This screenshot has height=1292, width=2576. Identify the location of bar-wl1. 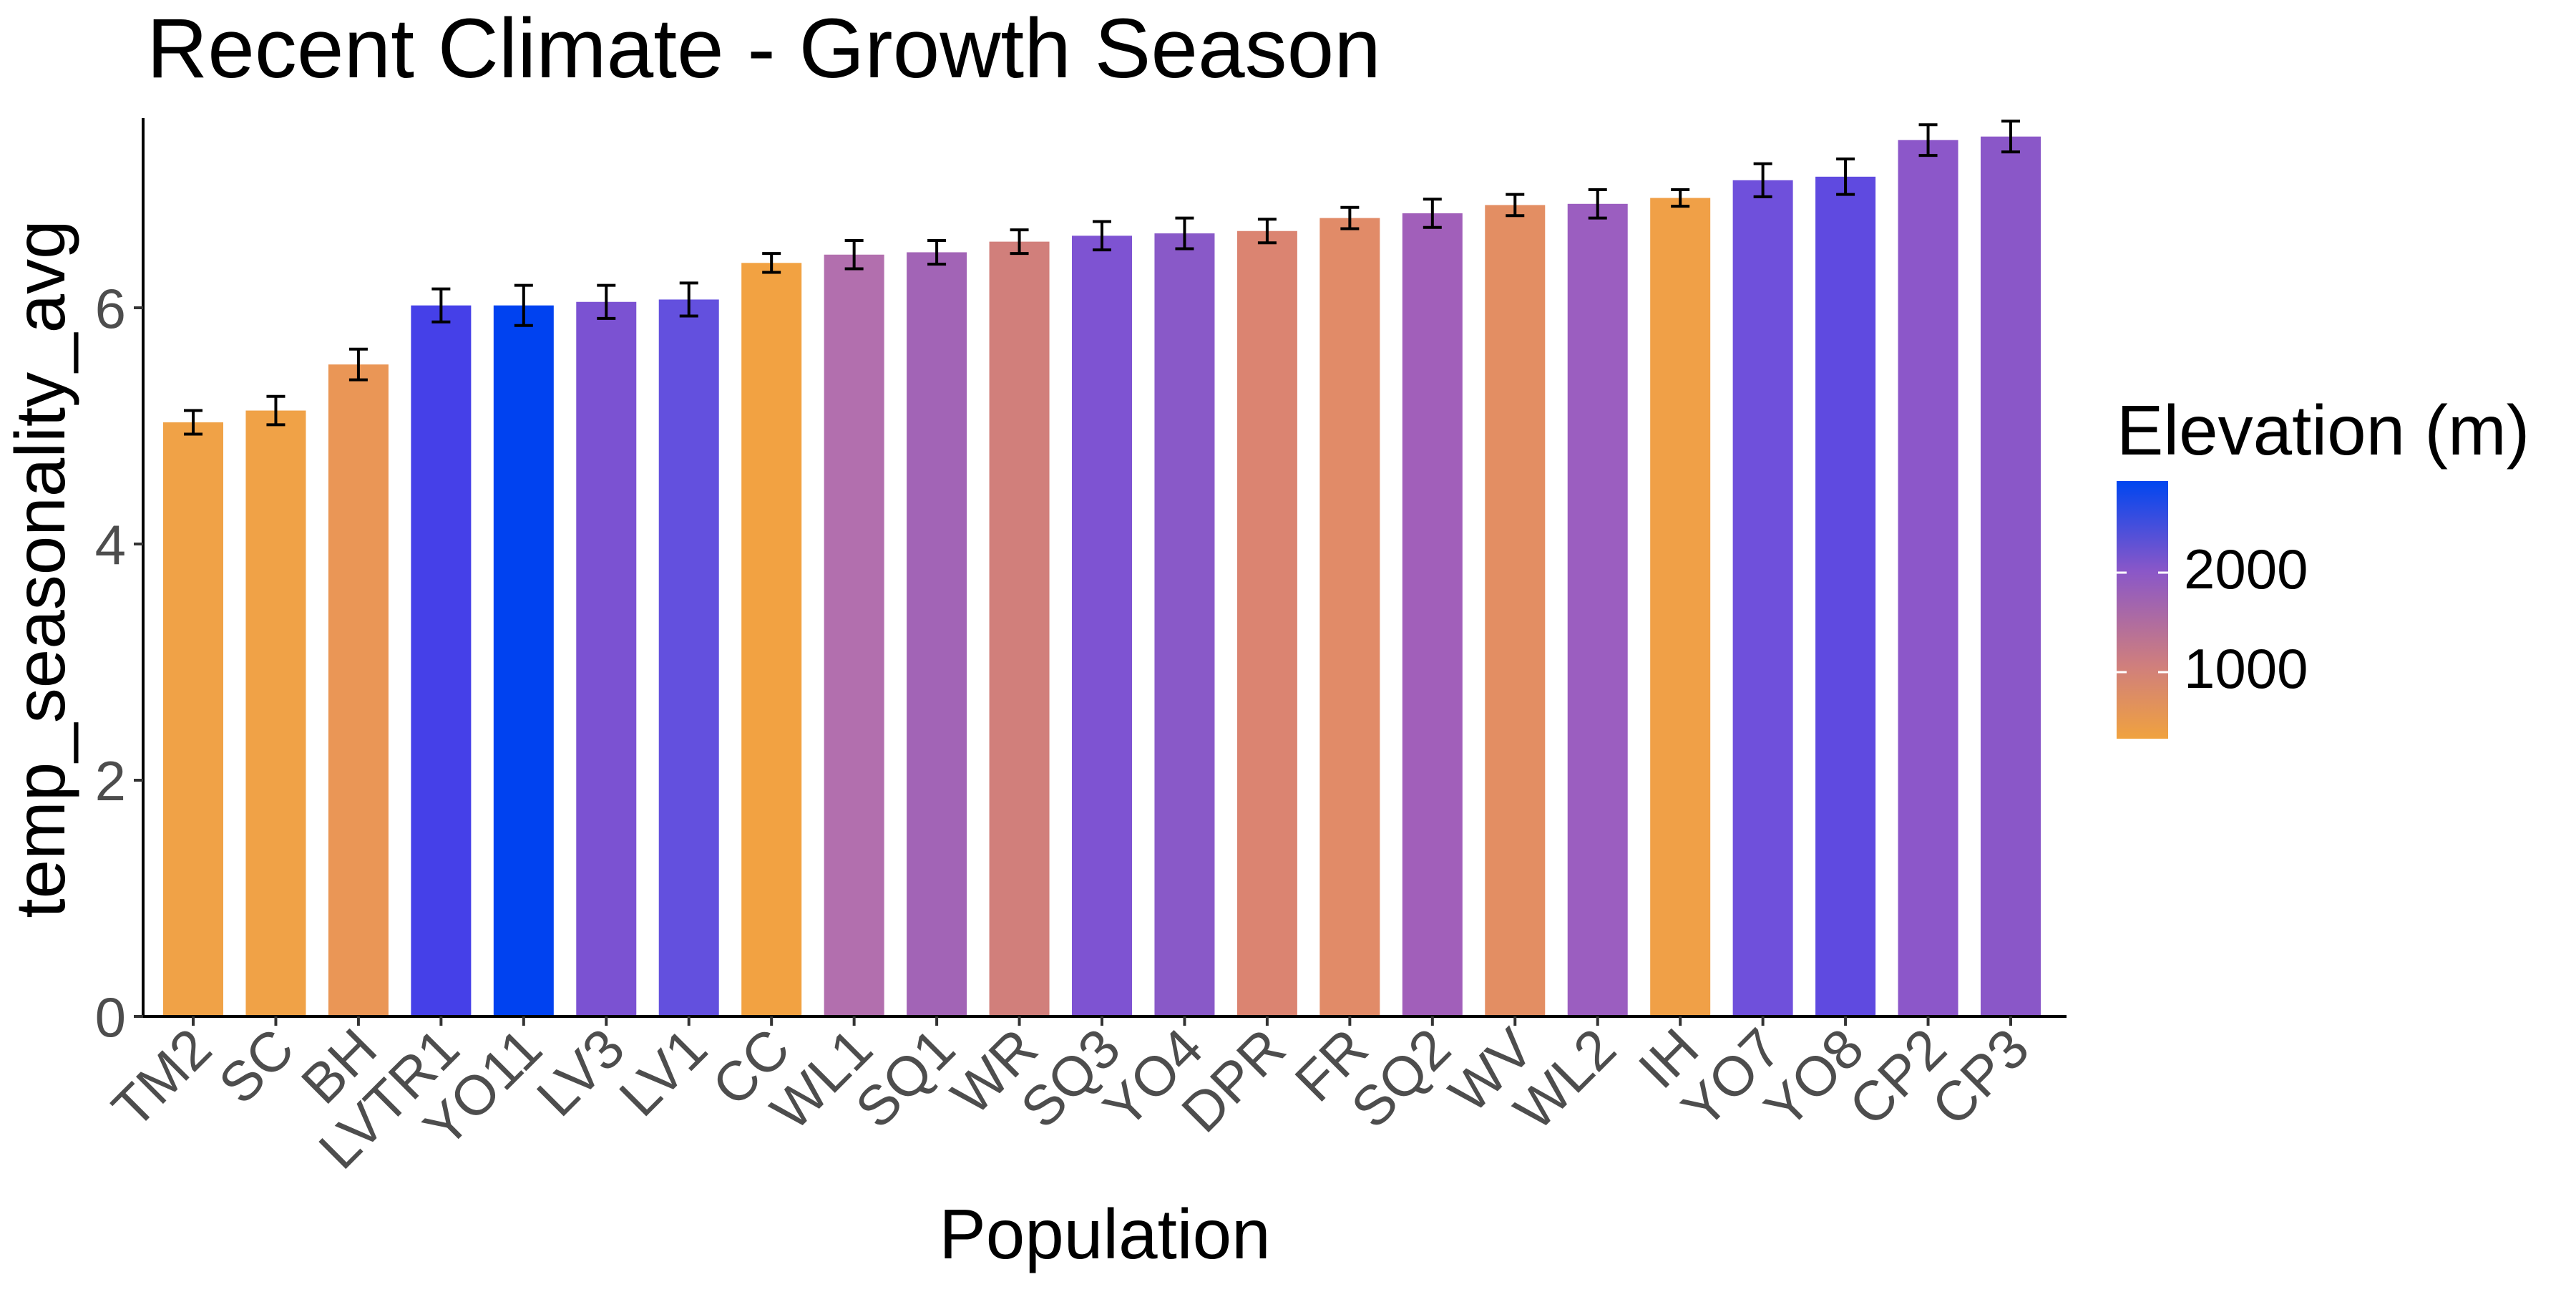
(854, 635).